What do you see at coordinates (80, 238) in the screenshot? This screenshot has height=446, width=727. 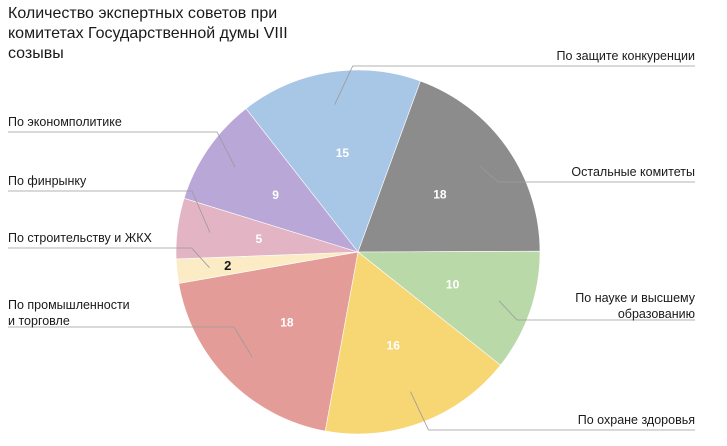 I see `slice-category-label: По строительству и ЖКХ` at bounding box center [80, 238].